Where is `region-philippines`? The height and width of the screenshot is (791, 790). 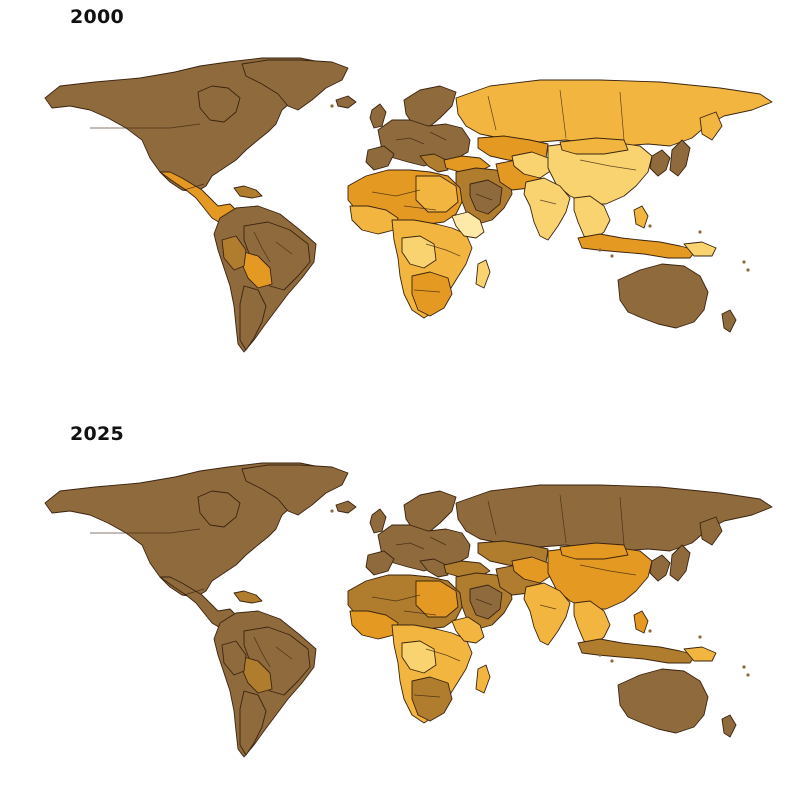 region-philippines is located at coordinates (641, 622).